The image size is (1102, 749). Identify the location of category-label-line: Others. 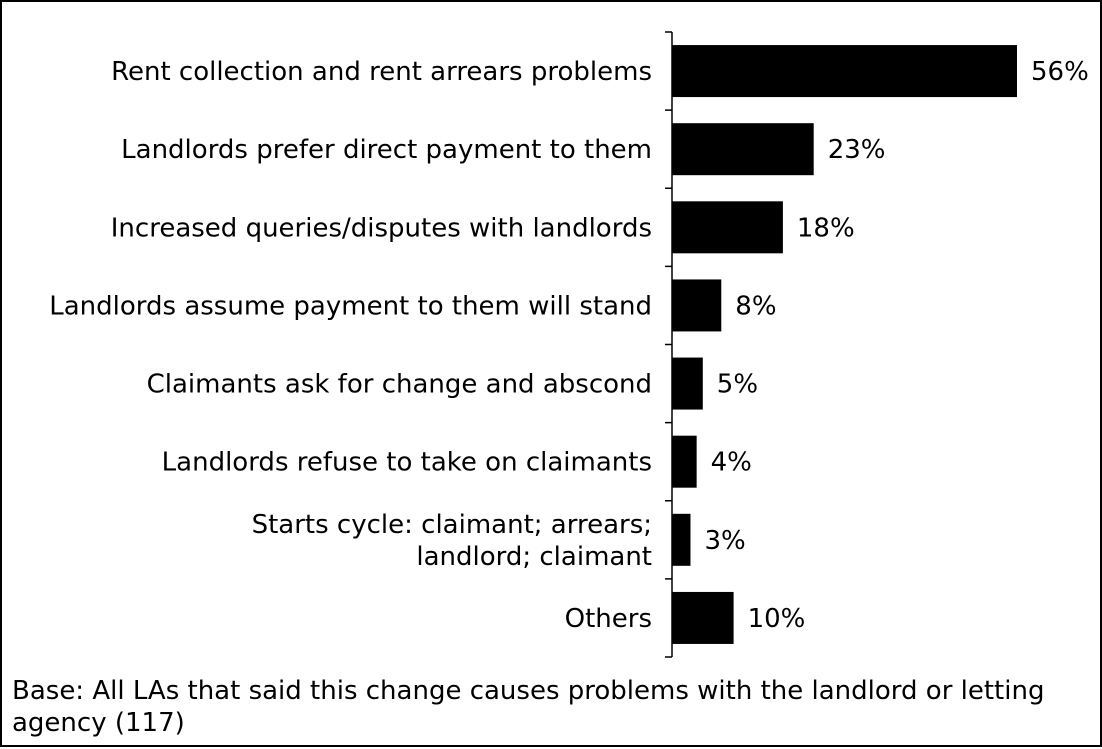
(608, 619).